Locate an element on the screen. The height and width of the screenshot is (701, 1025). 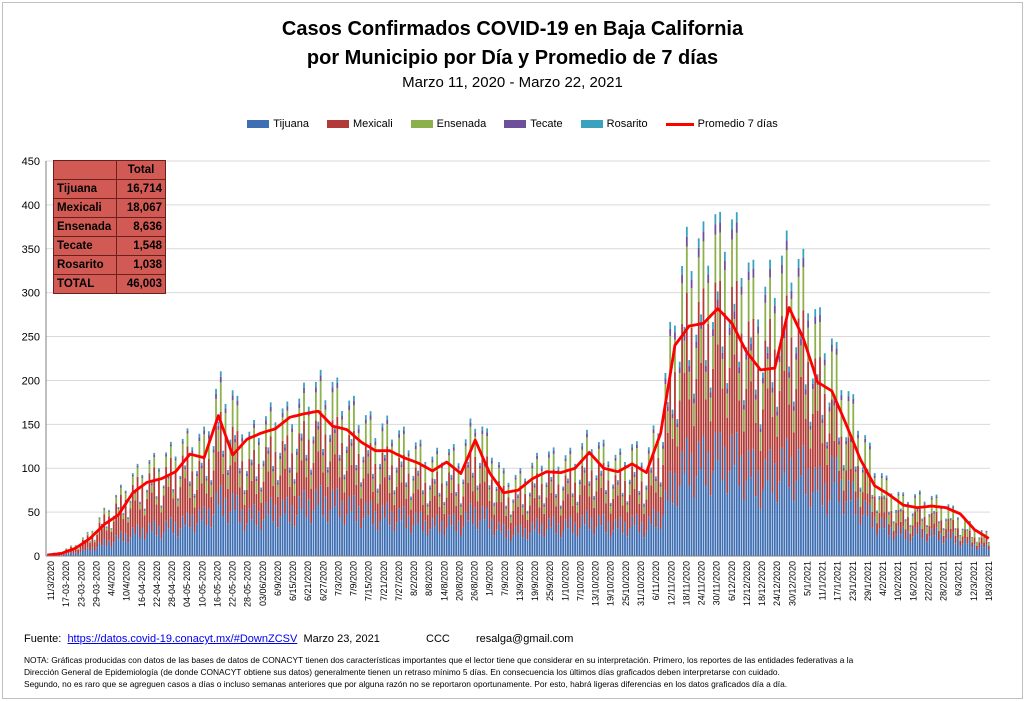
y-tick-label: 450 is located at coordinates (31, 162).